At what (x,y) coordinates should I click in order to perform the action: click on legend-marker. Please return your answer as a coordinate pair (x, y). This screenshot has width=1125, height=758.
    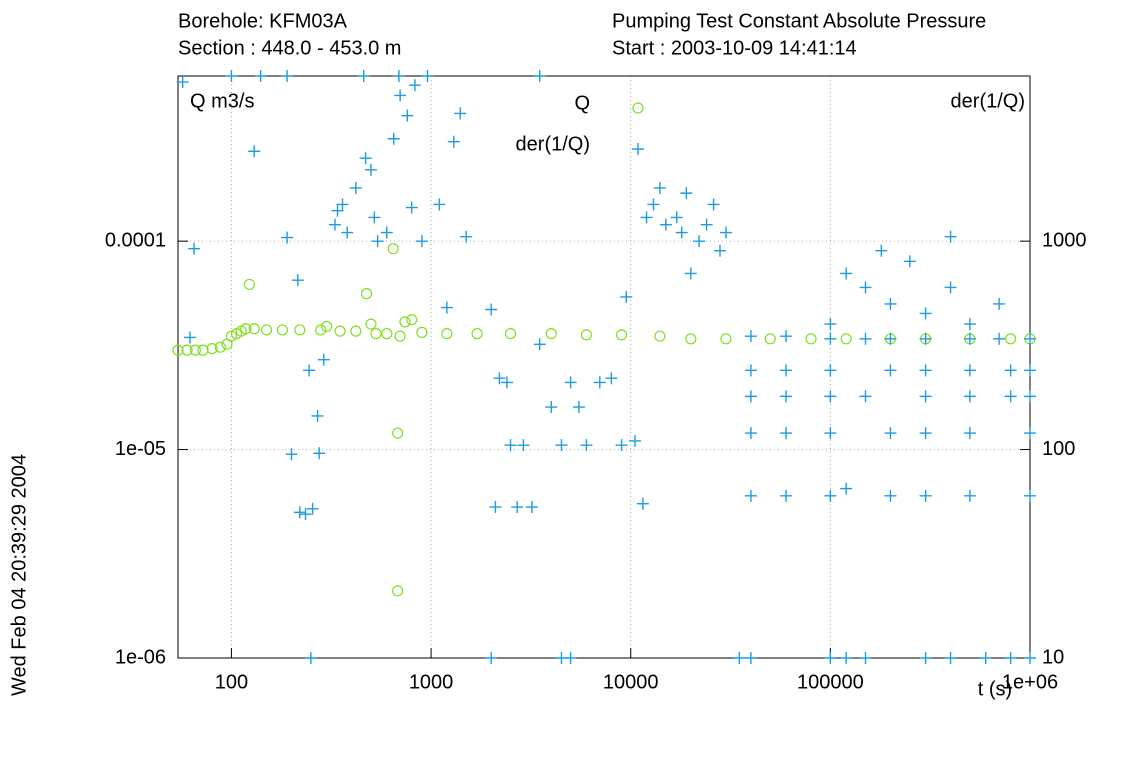
    Looking at the image, I should click on (638, 108).